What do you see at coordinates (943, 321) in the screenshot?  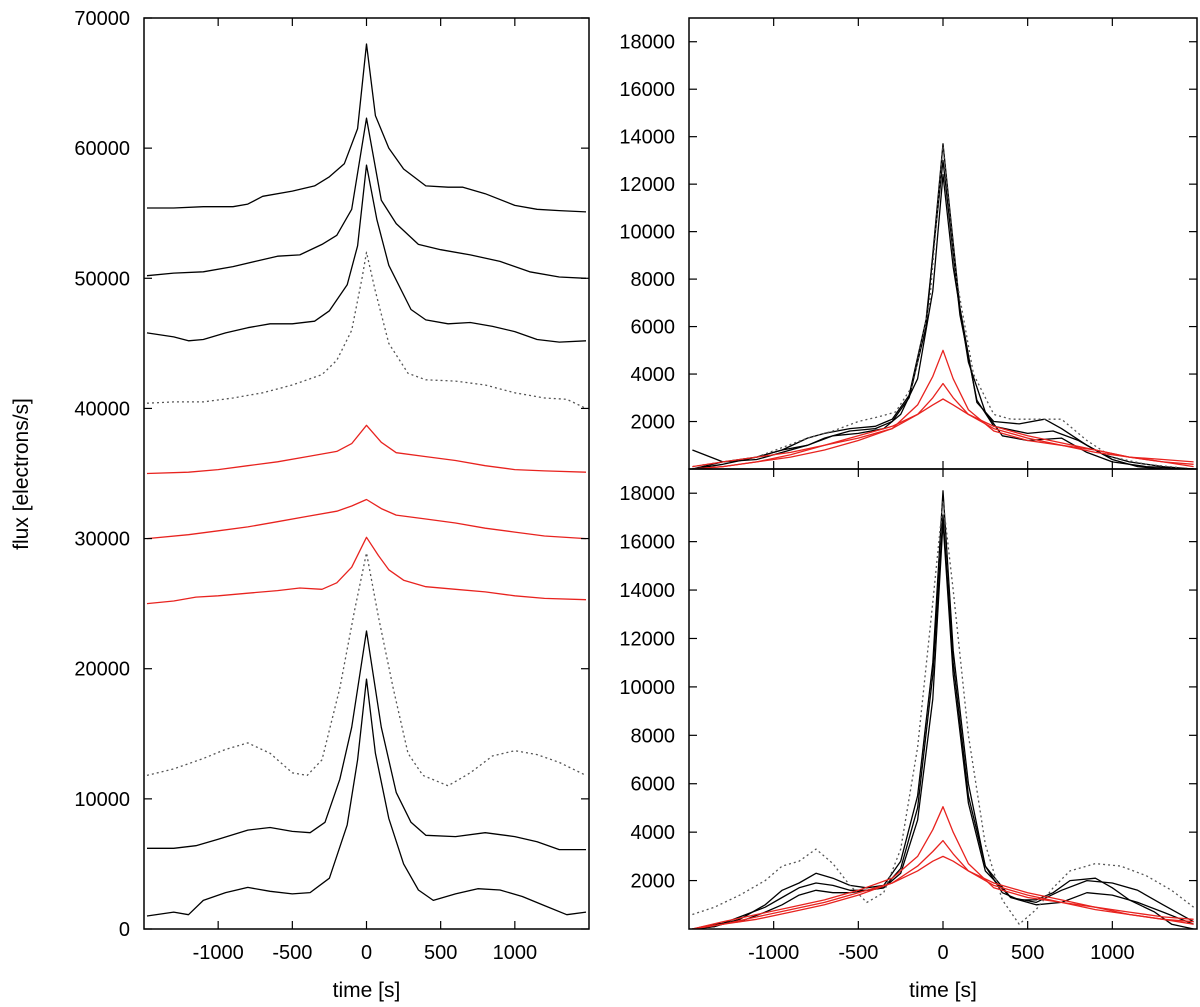 I see `series-line-black-c` at bounding box center [943, 321].